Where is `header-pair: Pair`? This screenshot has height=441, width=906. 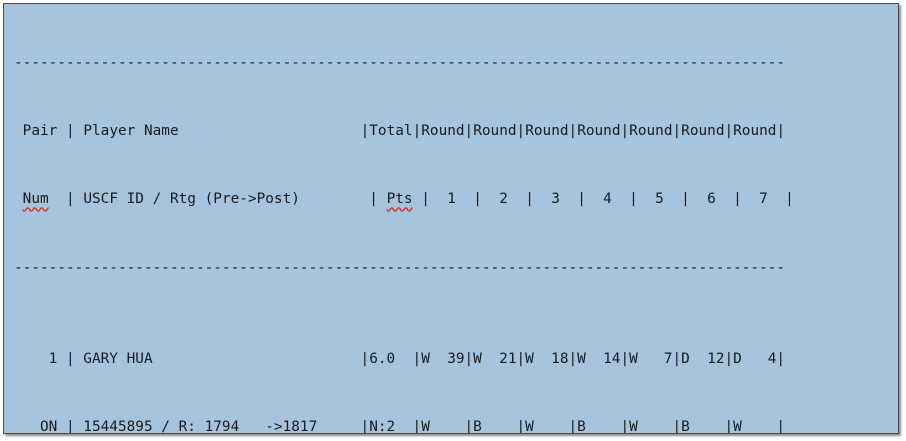 header-pair: Pair is located at coordinates (40, 130).